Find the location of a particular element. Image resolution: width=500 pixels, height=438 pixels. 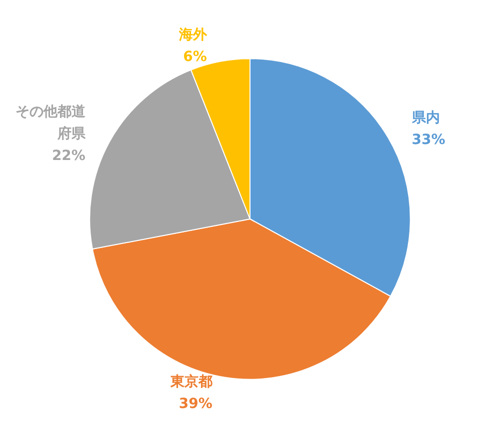

data-label: 6% is located at coordinates (195, 56).